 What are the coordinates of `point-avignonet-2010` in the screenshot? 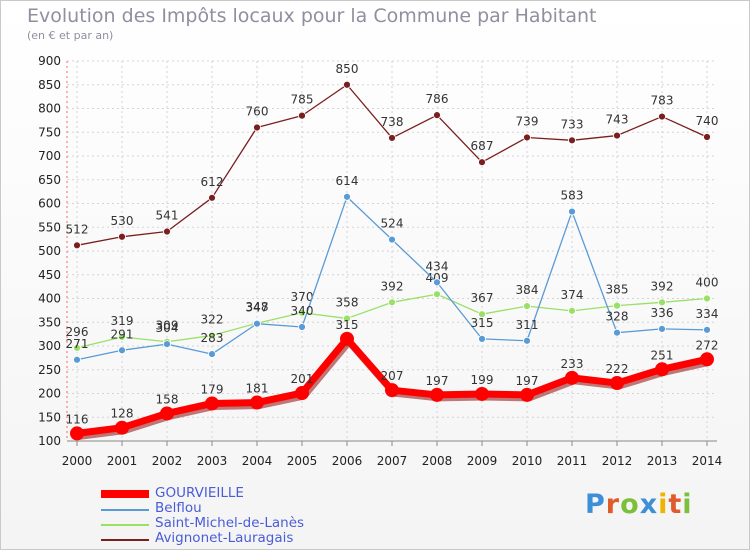 It's located at (527, 137).